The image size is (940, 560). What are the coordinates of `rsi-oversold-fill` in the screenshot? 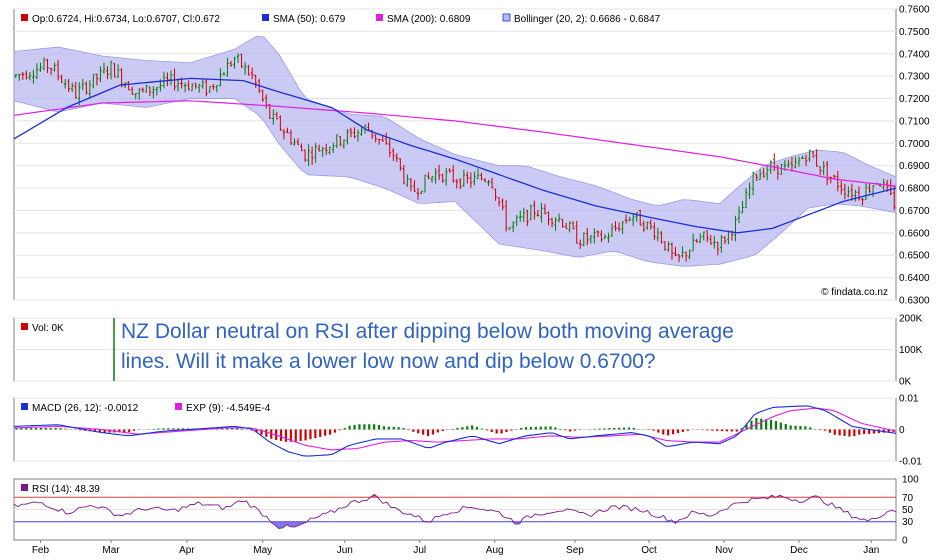 It's located at (517, 523).